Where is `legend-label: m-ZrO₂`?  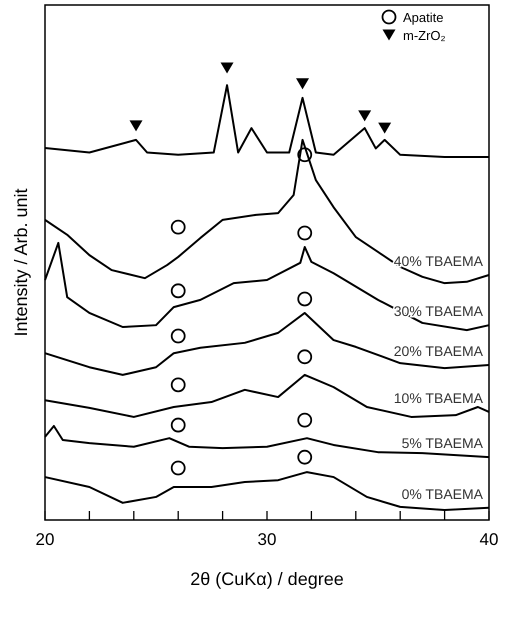
legend-label: m-ZrO₂ is located at coordinates (424, 35).